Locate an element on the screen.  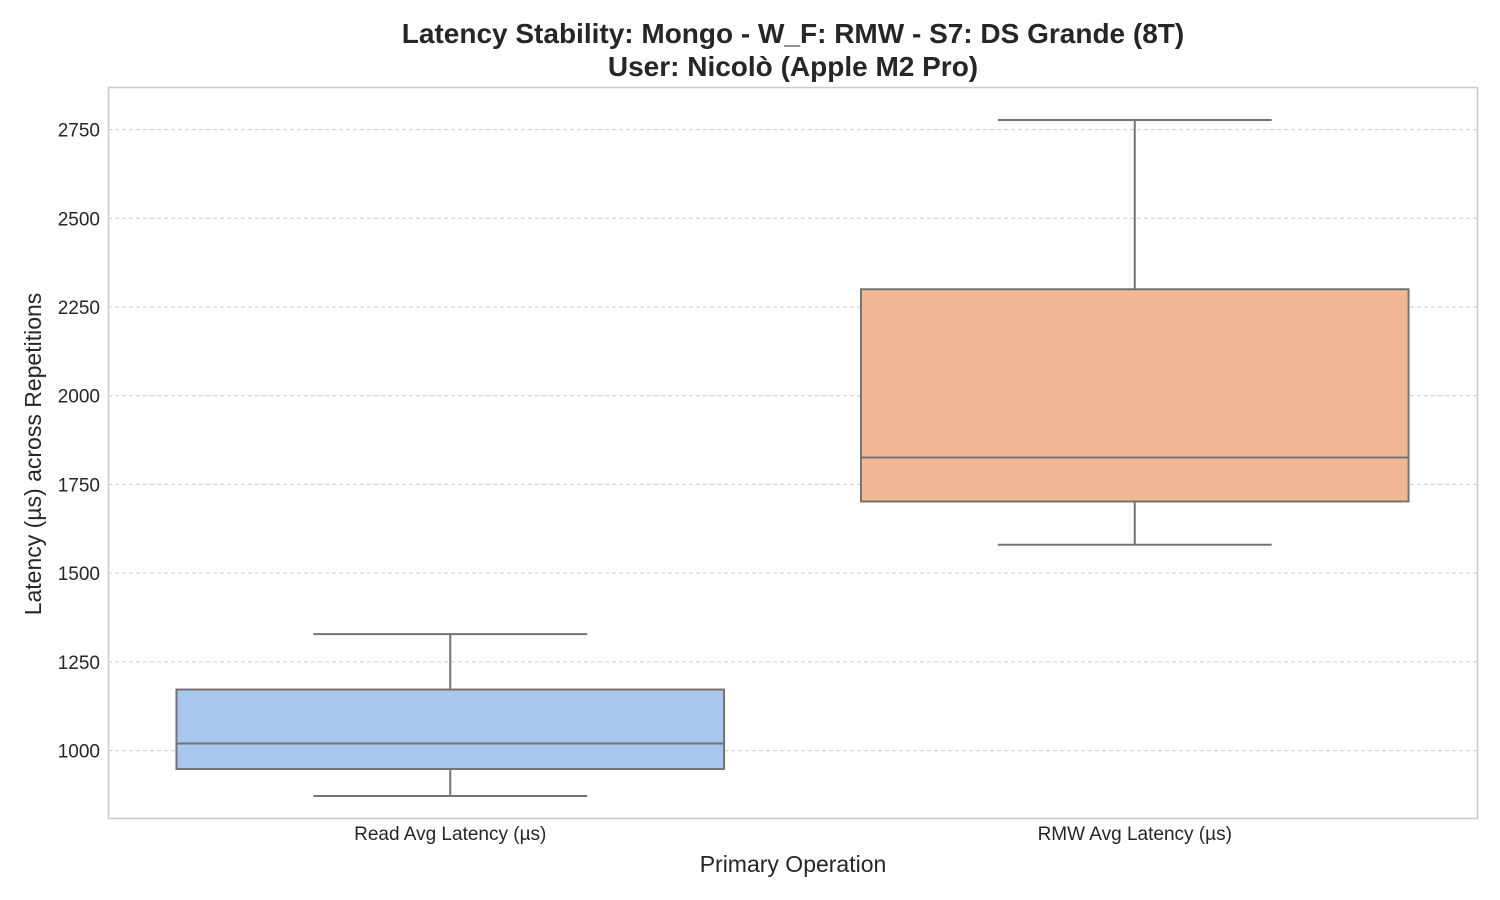
y-tick-label-2000: 2000 is located at coordinates (79, 397).